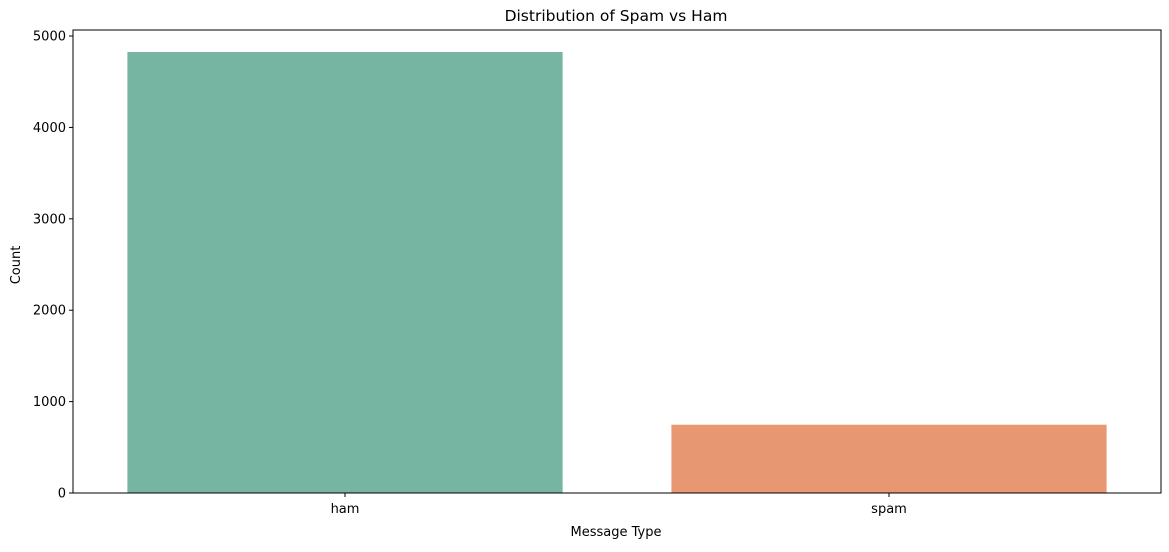 Image resolution: width=1169 pixels, height=552 pixels. I want to click on bar-spam, so click(889, 458).